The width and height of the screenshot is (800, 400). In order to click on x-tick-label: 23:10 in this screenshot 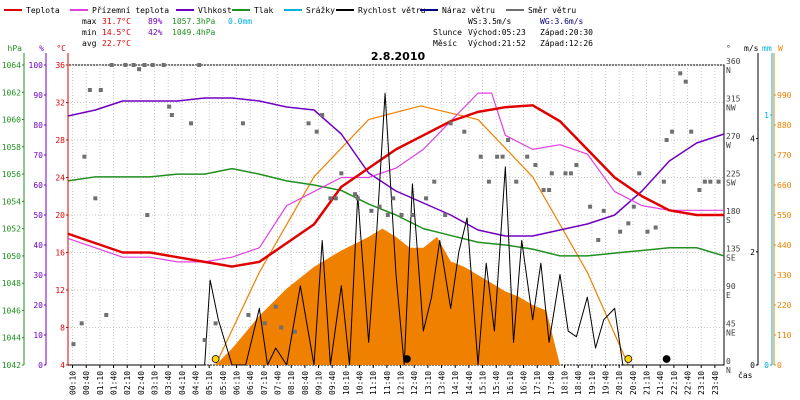, I will do `click(701, 383)`.